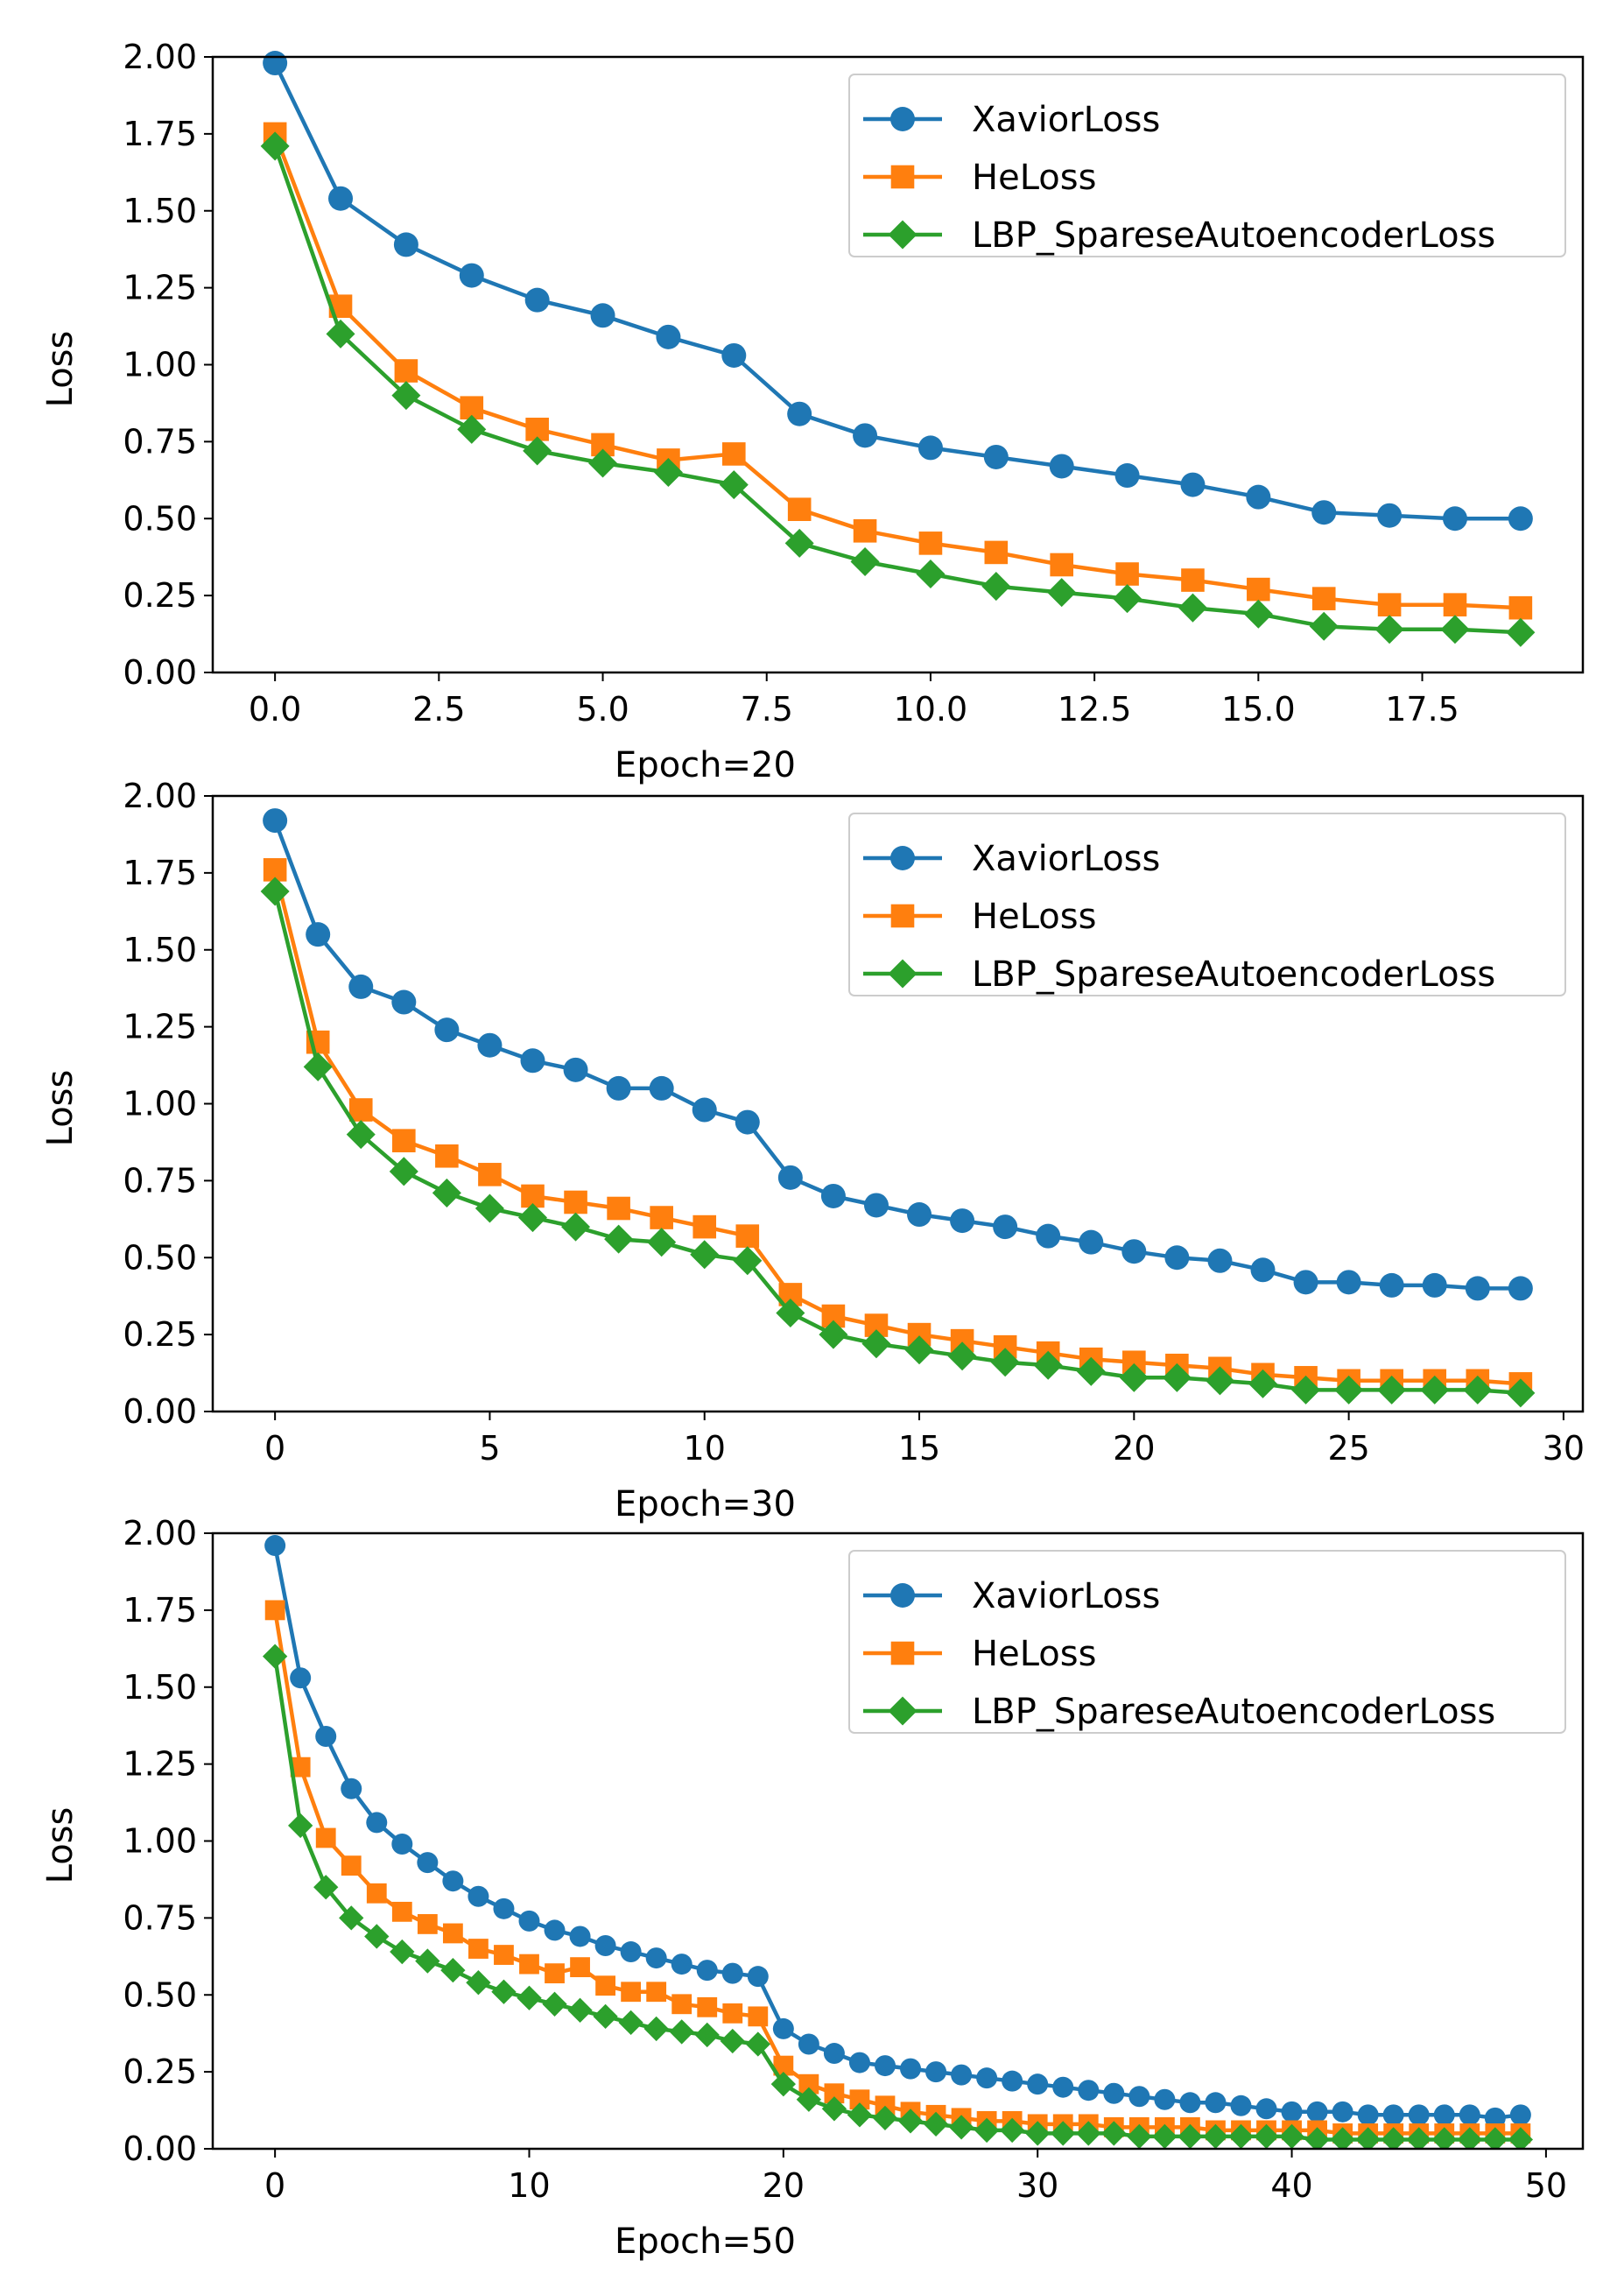  What do you see at coordinates (931, 709) in the screenshot?
I see `x-tick-label: 10.0` at bounding box center [931, 709].